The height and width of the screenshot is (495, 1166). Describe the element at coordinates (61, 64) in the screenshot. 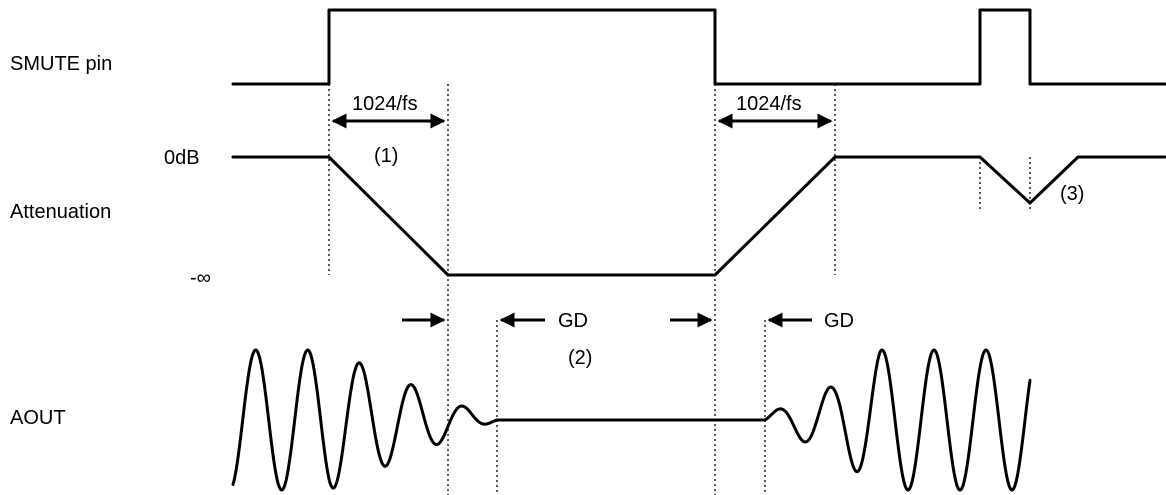

I see `smute-pin-label: SMUTE pin` at that location.